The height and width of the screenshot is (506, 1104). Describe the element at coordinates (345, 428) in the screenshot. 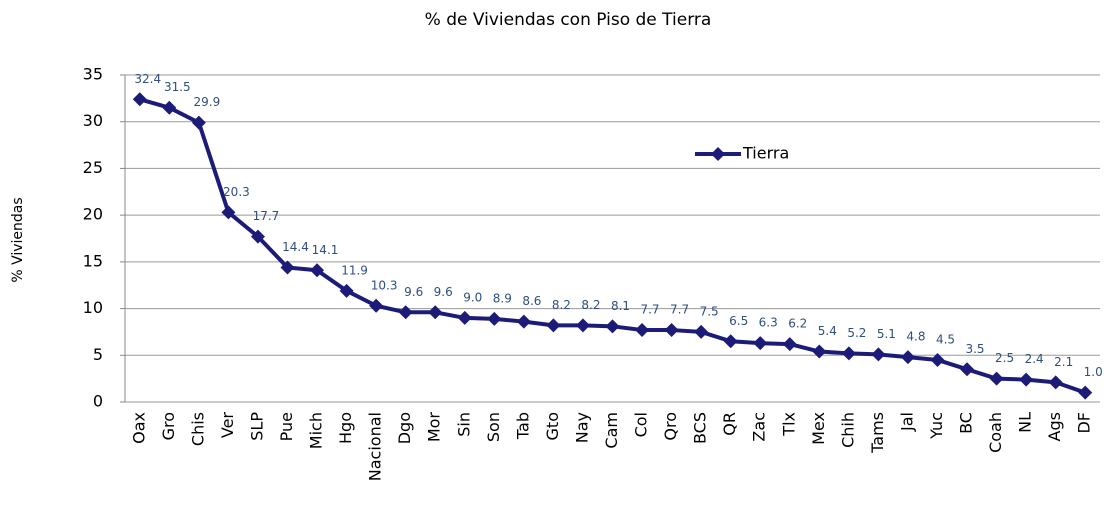

I see `x-tick-label: Hgo` at that location.